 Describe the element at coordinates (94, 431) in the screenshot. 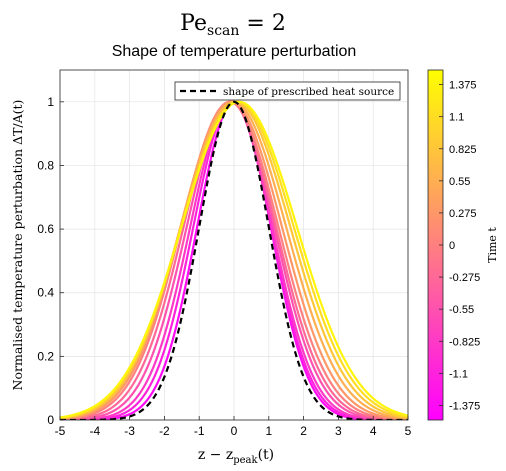

I see `x-tick-label: -4` at that location.